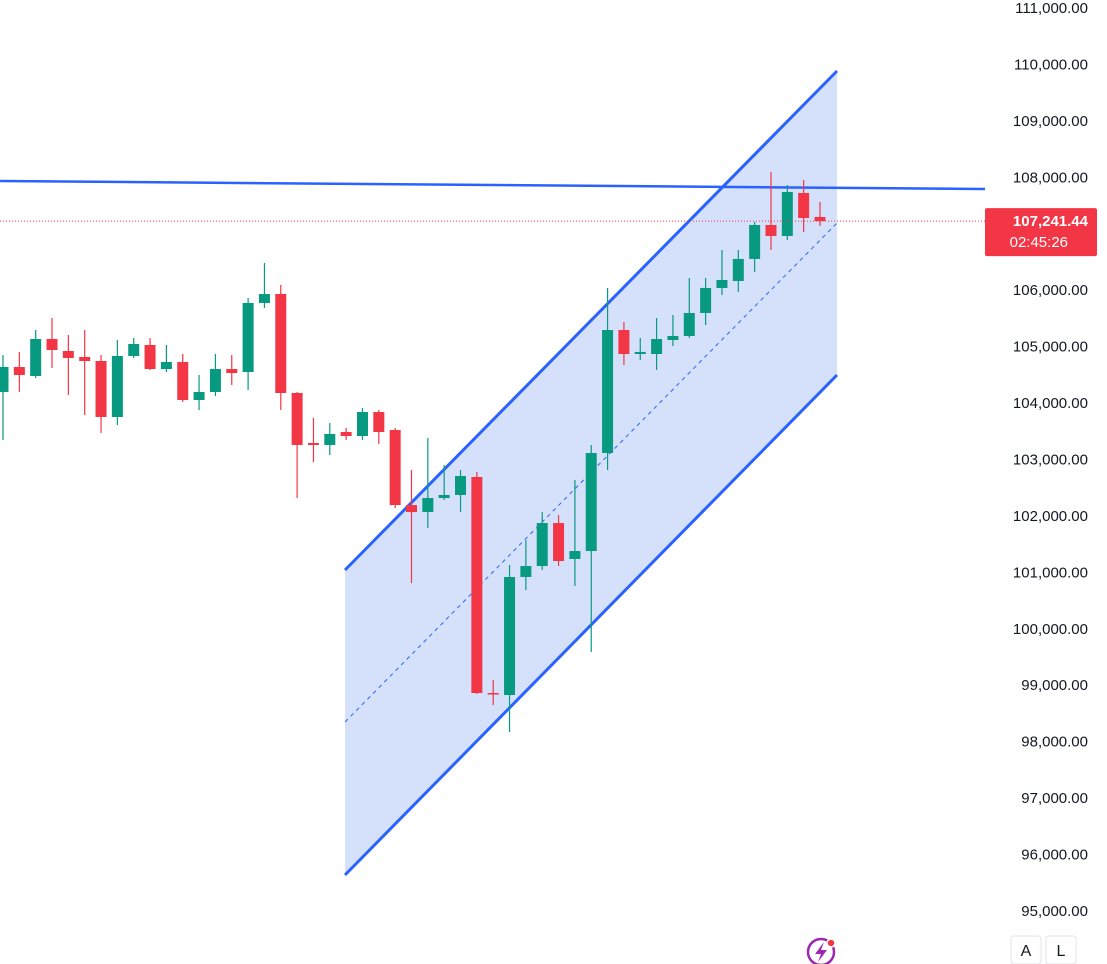  I want to click on alert-icon, so click(821, 950).